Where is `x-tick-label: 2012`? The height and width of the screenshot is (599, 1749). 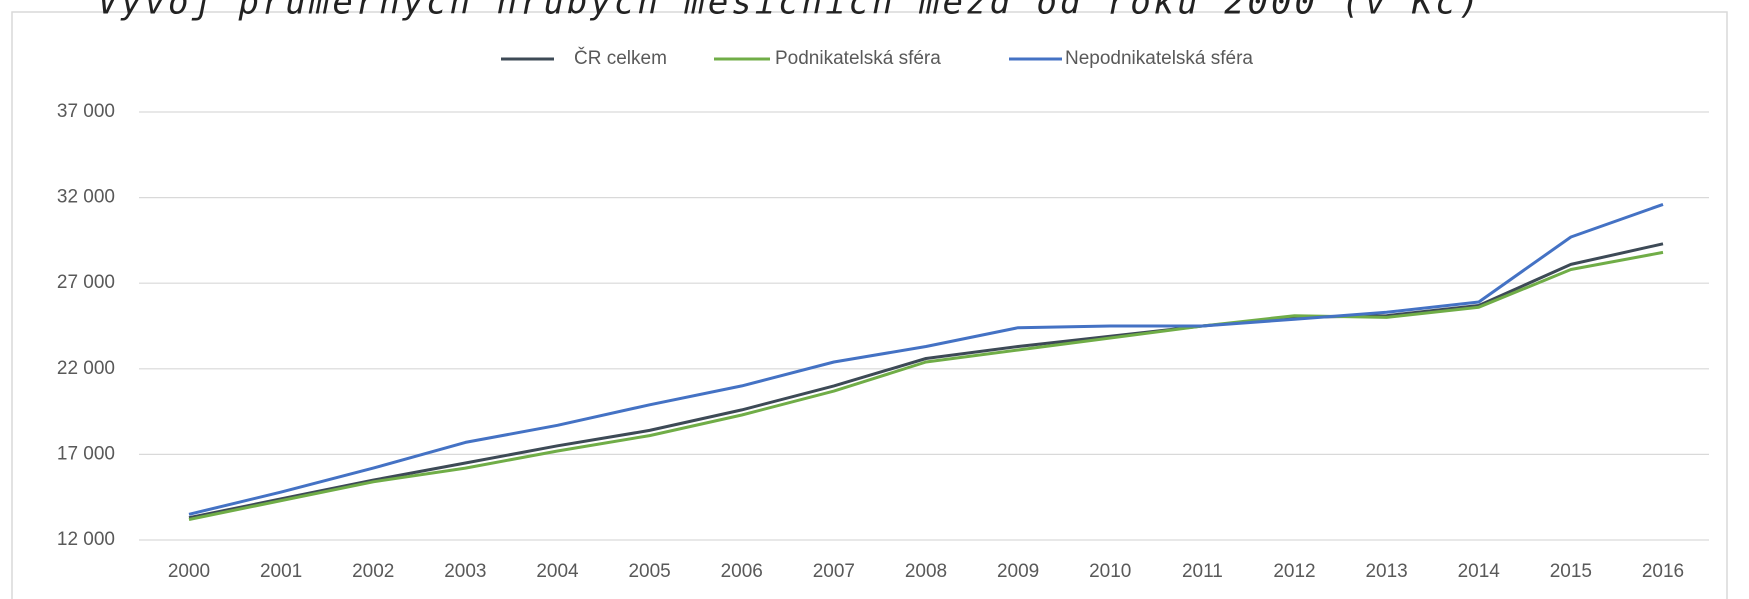 x-tick-label: 2012 is located at coordinates (1294, 571).